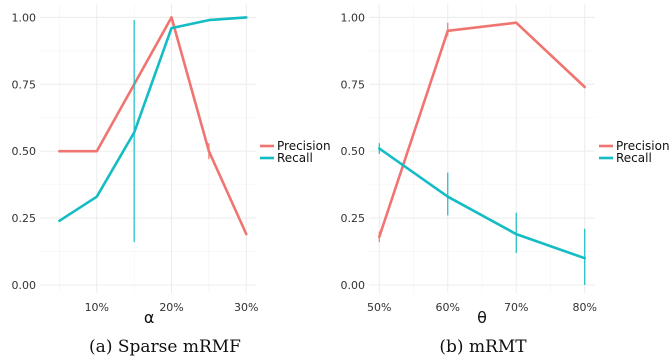 The width and height of the screenshot is (671, 360). Describe the element at coordinates (482, 203) in the screenshot. I see `series-line` at that location.